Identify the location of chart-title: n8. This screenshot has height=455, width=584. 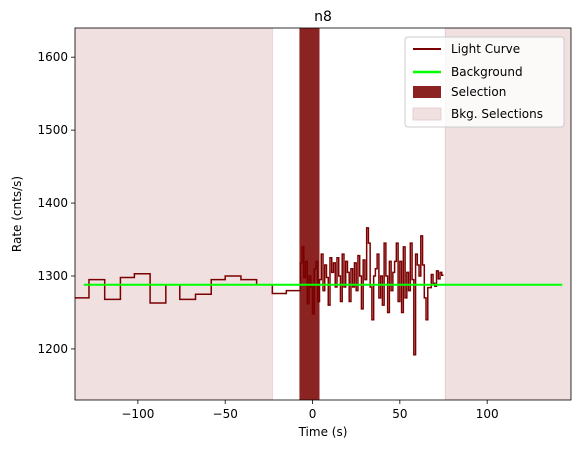
(323, 17).